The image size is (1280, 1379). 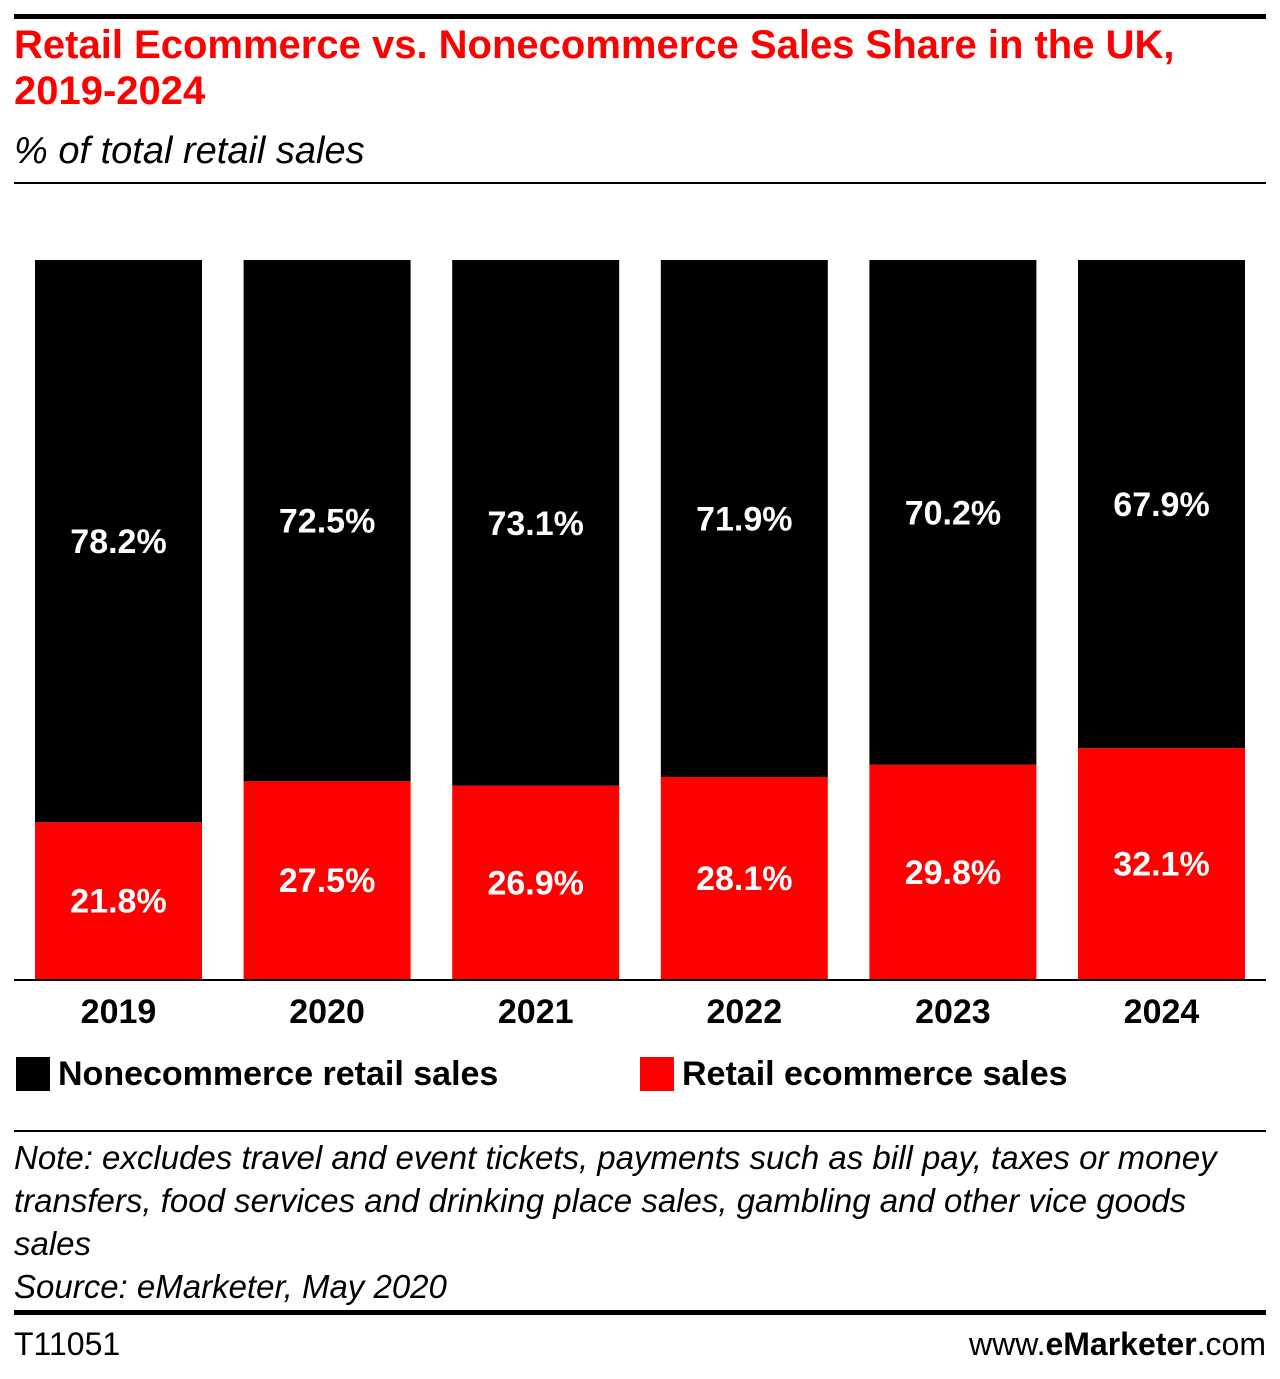 I want to click on x-tick-label-2024: 2024, so click(x=1162, y=1011).